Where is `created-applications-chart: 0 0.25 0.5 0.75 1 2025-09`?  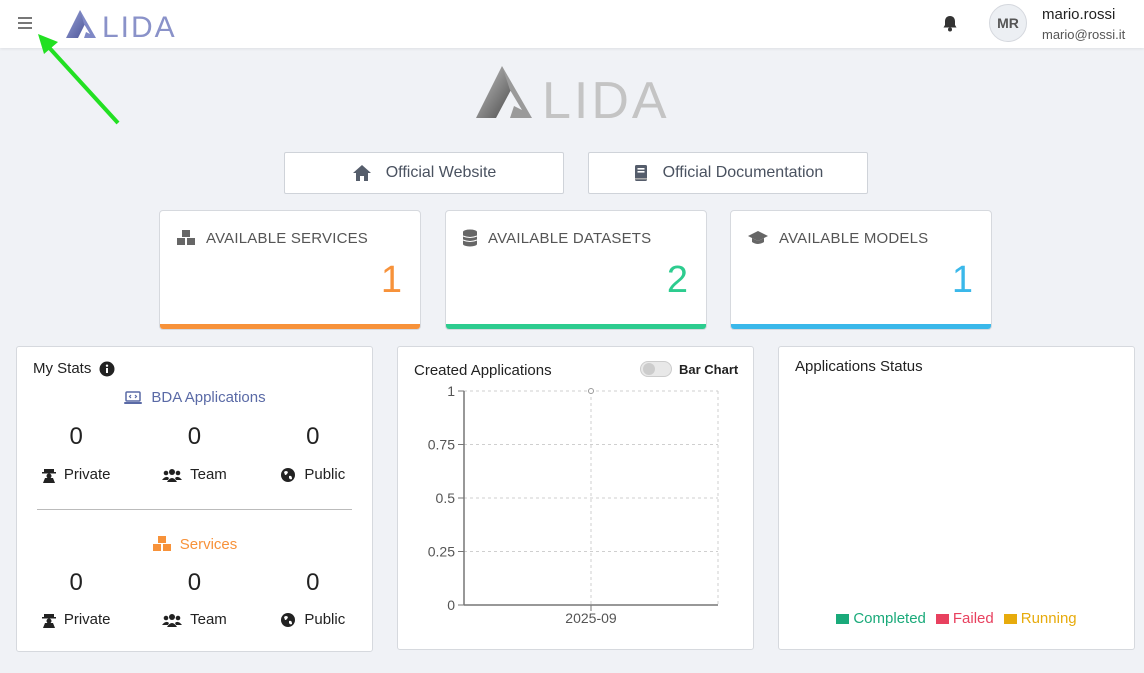
created-applications-chart: 0 0.25 0.5 0.75 1 2025-09 is located at coordinates (573, 504).